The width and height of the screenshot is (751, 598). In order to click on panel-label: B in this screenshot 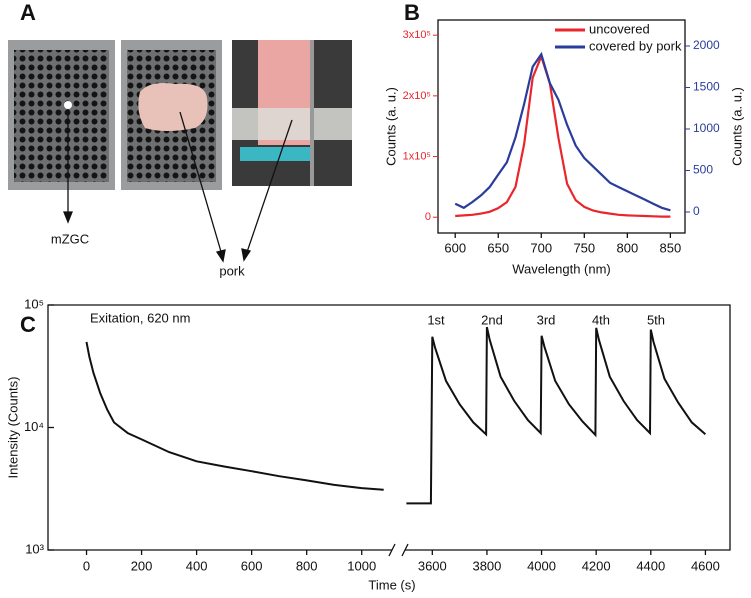, I will do `click(412, 12)`.